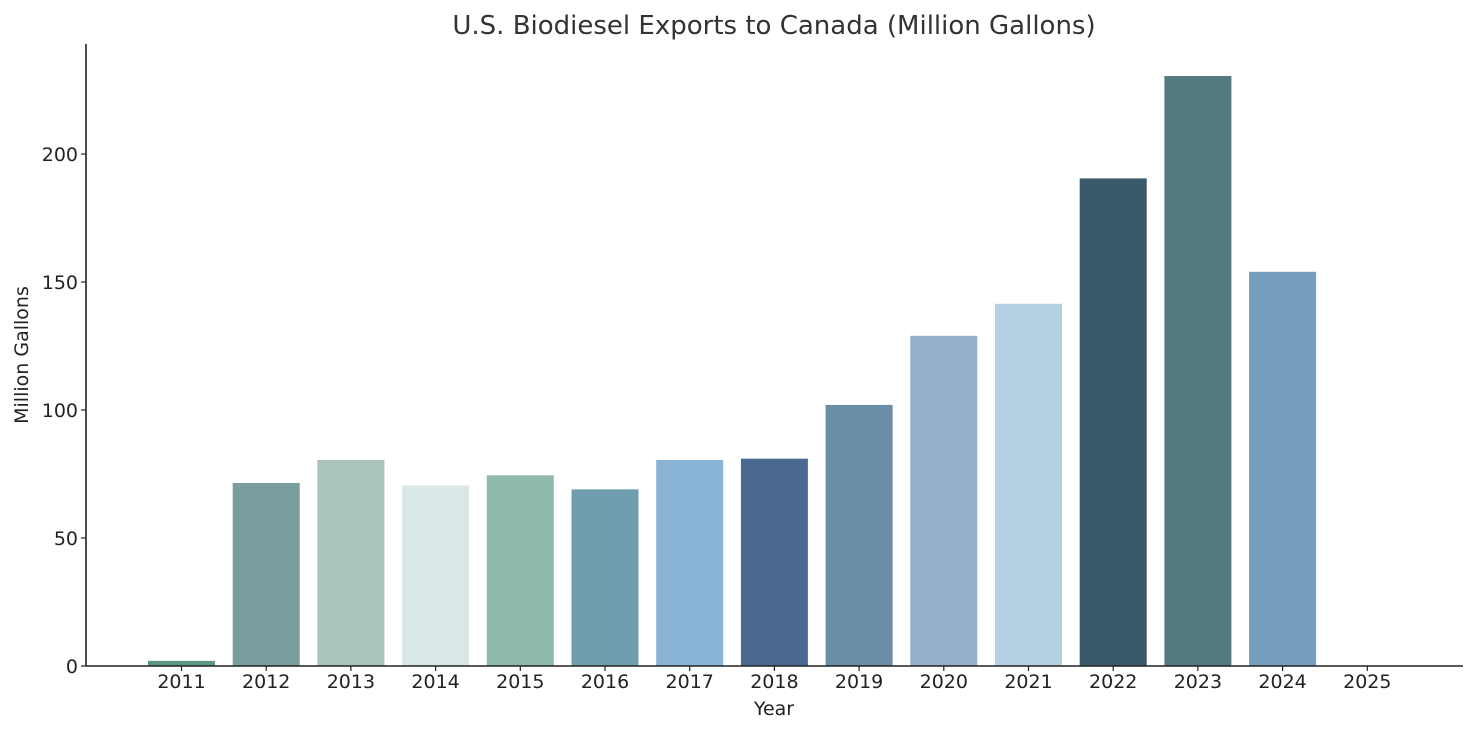  What do you see at coordinates (944, 500) in the screenshot?
I see `bar-2020` at bounding box center [944, 500].